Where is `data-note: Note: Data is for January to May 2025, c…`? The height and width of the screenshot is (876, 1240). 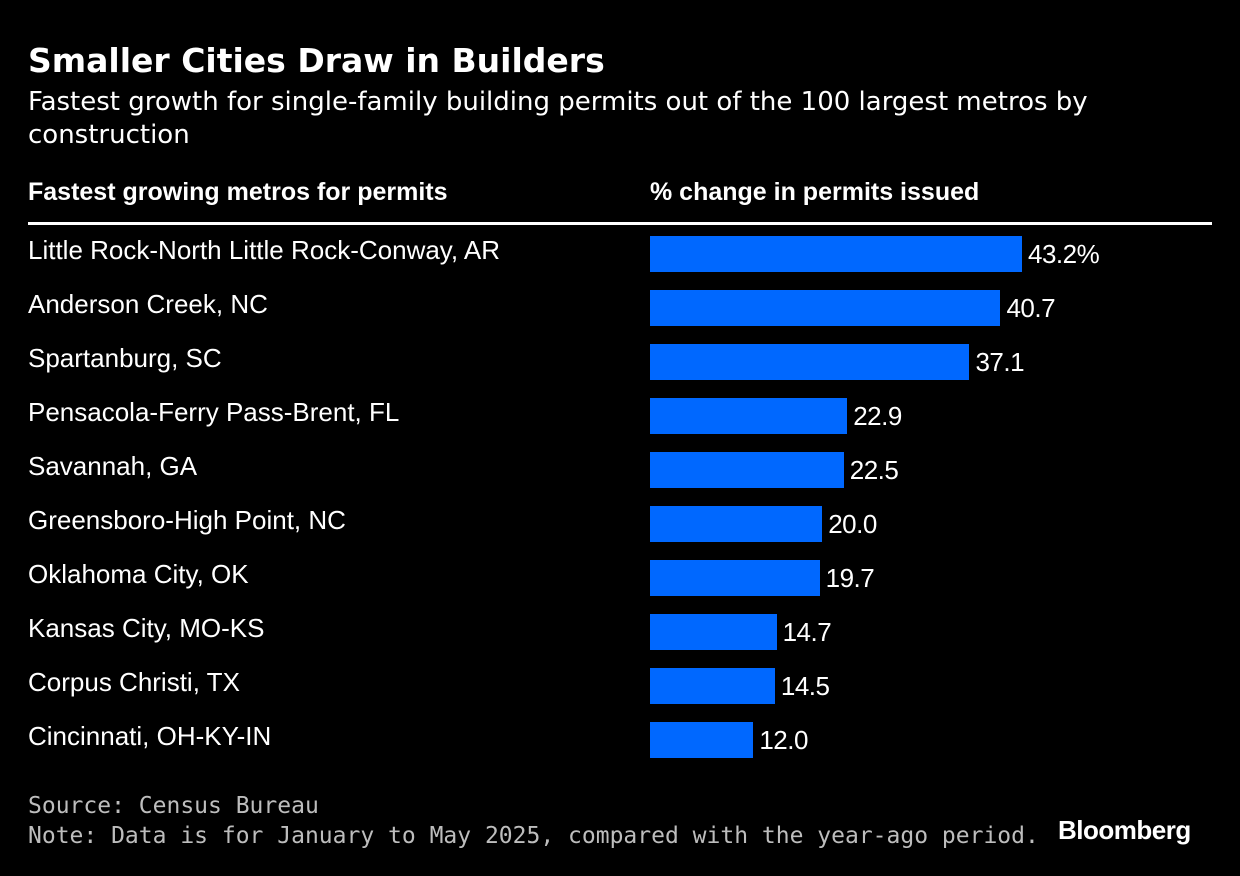
data-note: Note: Data is for January to May 2025, c… is located at coordinates (533, 836).